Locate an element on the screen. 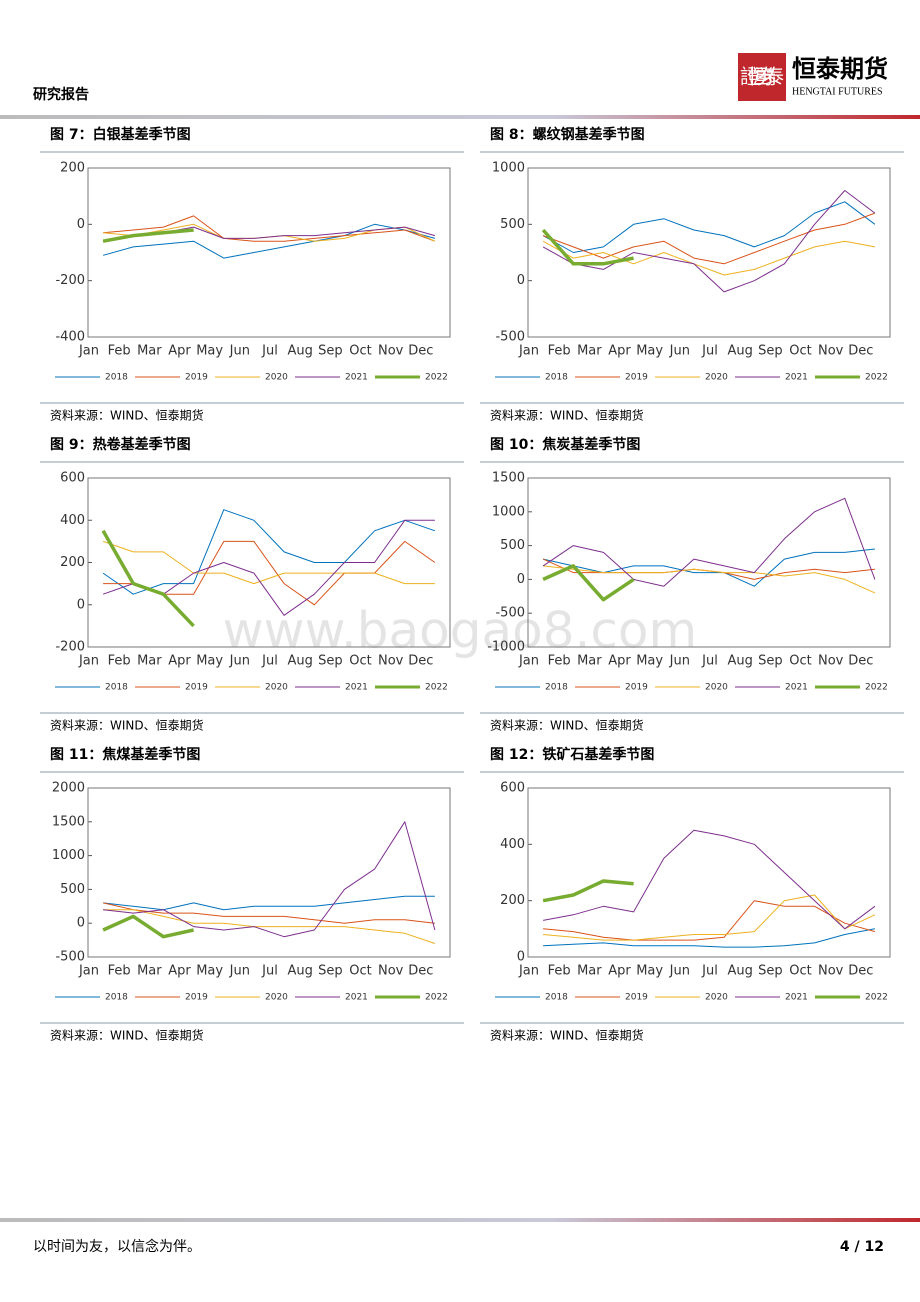 The width and height of the screenshot is (920, 1302). header-title: 研究报告 is located at coordinates (61, 94).